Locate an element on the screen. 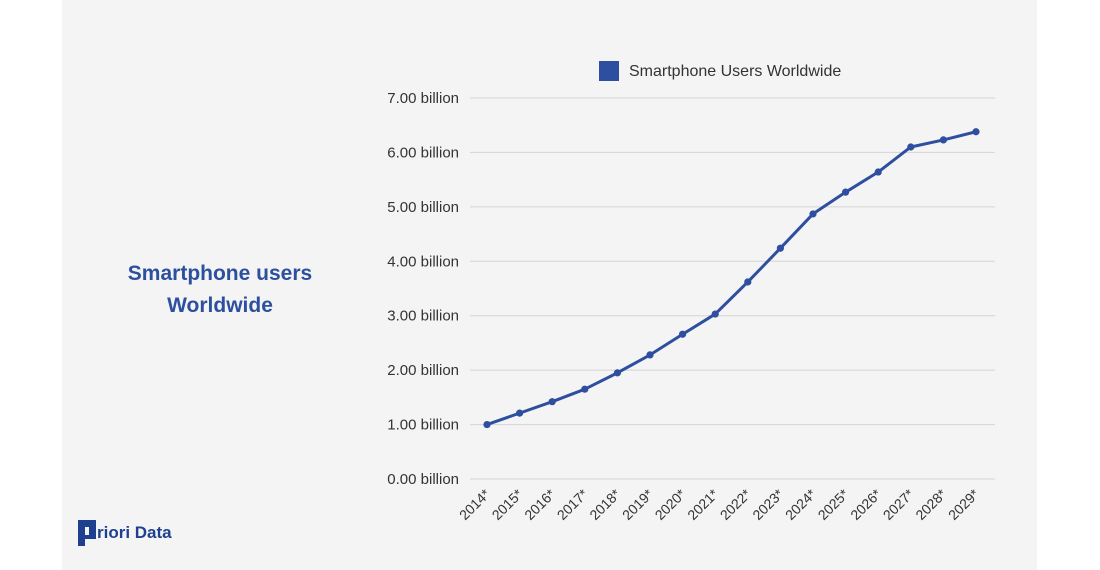 This screenshot has height=570, width=1100. priori-data-logo: riori Data is located at coordinates (125, 533).